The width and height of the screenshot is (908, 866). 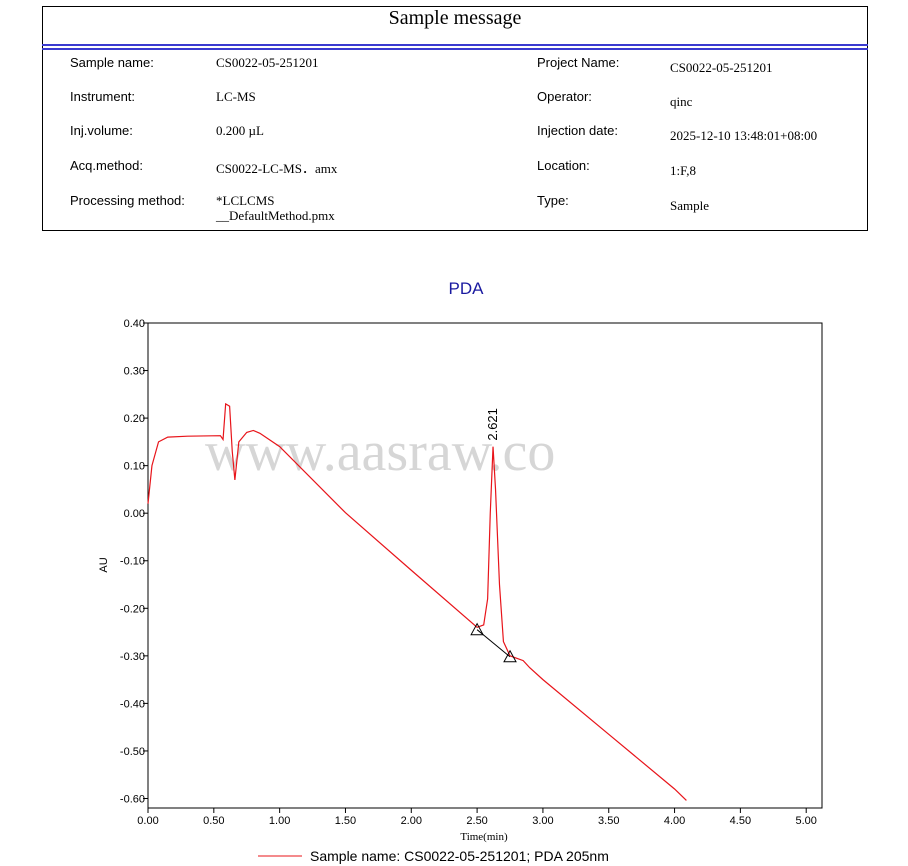 I want to click on field-value: LC-MS, so click(x=236, y=96).